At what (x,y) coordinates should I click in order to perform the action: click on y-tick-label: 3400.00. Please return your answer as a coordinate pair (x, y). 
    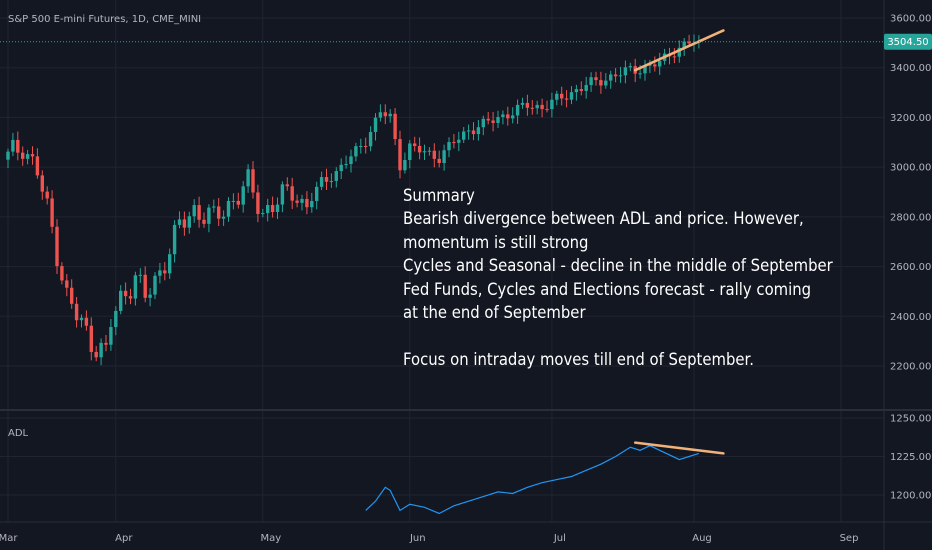
    Looking at the image, I should click on (910, 68).